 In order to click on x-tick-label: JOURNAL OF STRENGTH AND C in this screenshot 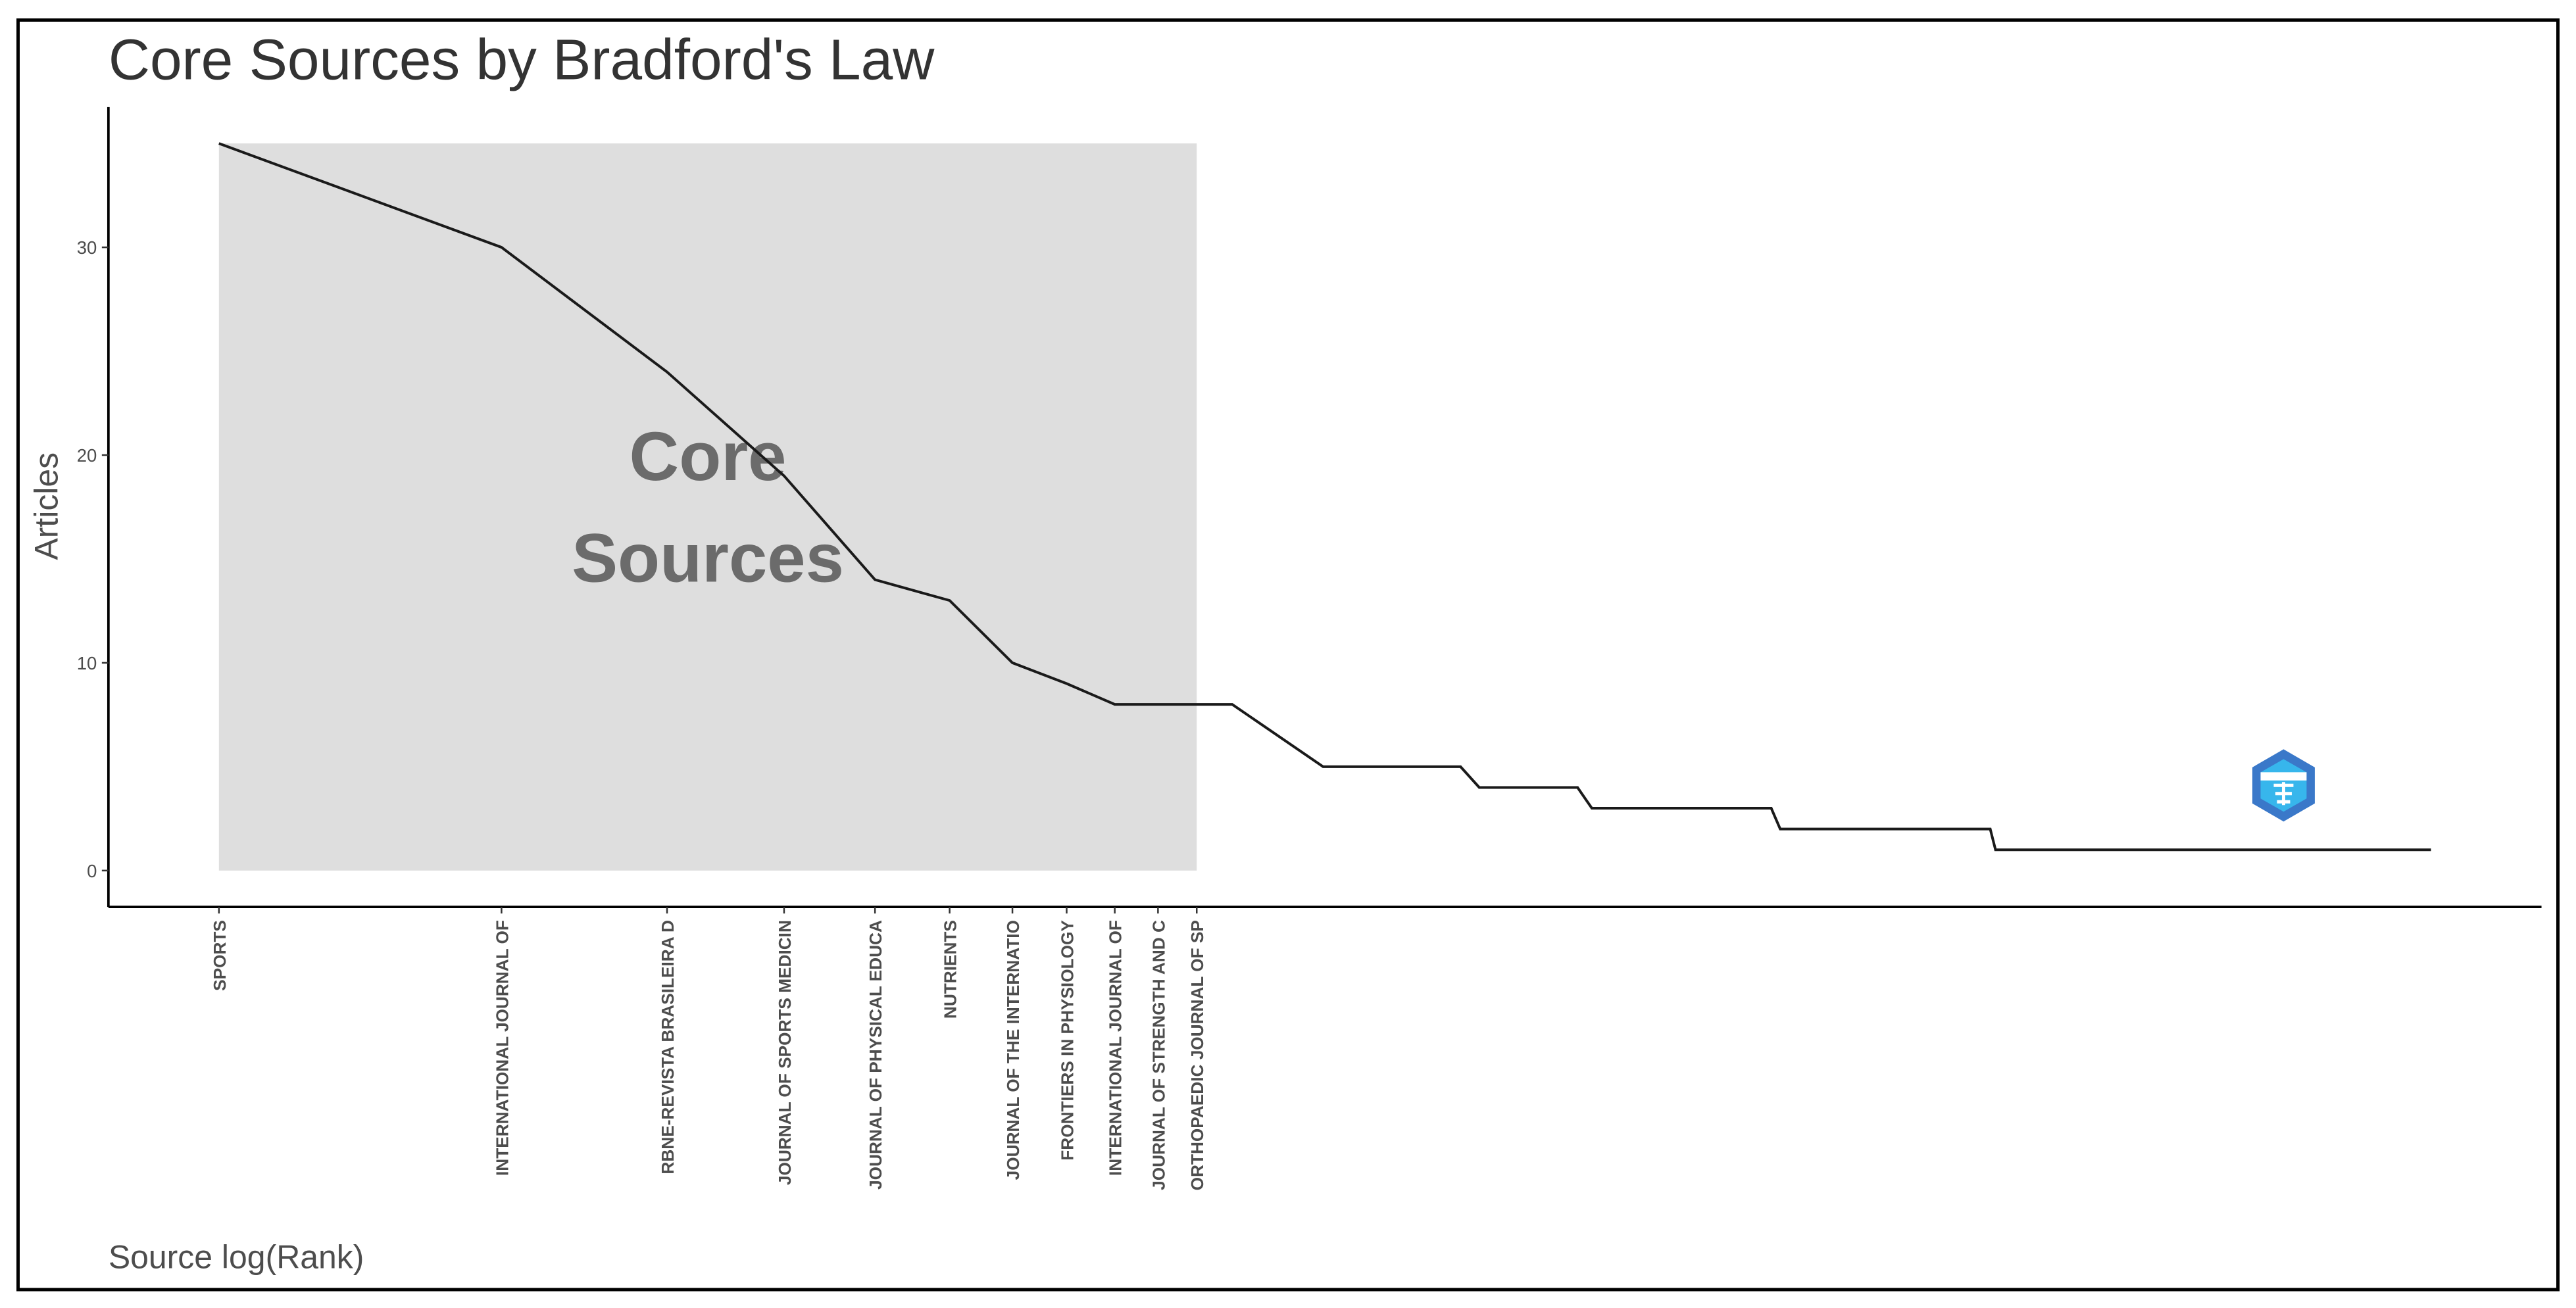, I will do `click(1158, 1055)`.